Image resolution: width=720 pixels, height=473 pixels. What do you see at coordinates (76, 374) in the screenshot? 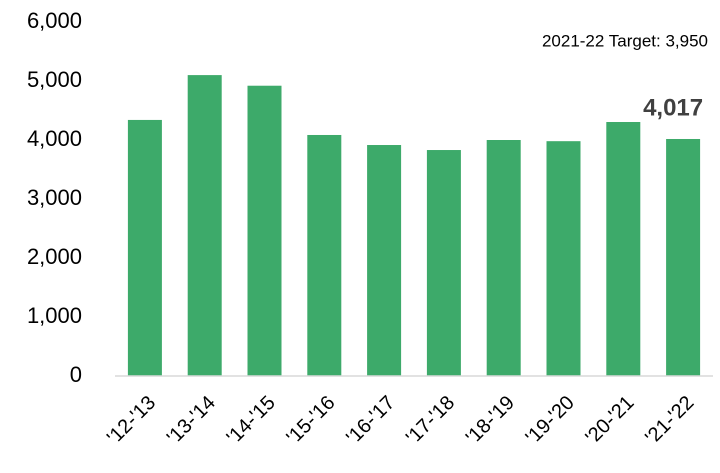
I see `y-tick-label: 0` at bounding box center [76, 374].